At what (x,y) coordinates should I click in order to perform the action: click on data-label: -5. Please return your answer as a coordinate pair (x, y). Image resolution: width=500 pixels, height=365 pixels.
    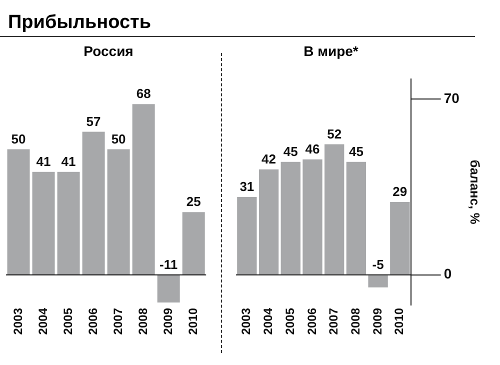
    Looking at the image, I should click on (378, 264).